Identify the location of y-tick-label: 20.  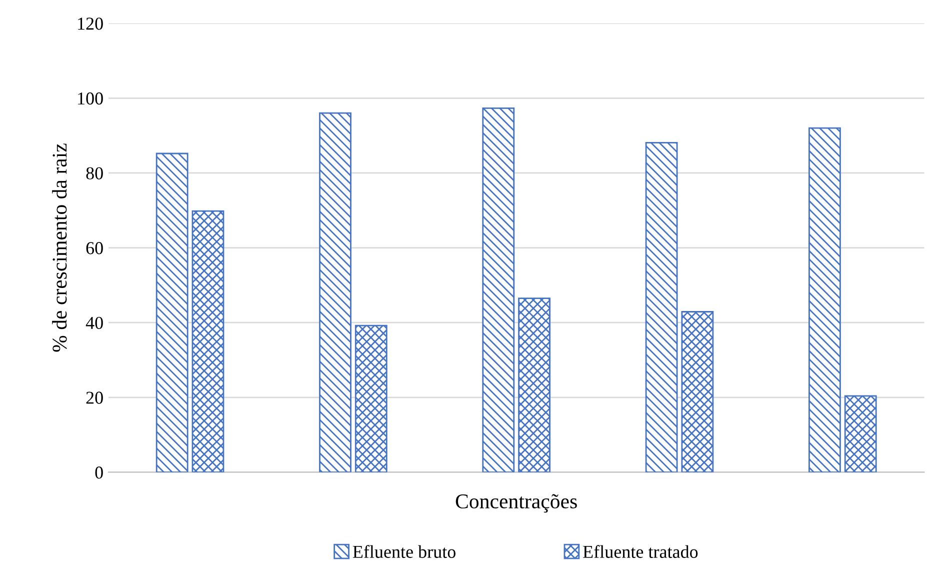
(94, 398).